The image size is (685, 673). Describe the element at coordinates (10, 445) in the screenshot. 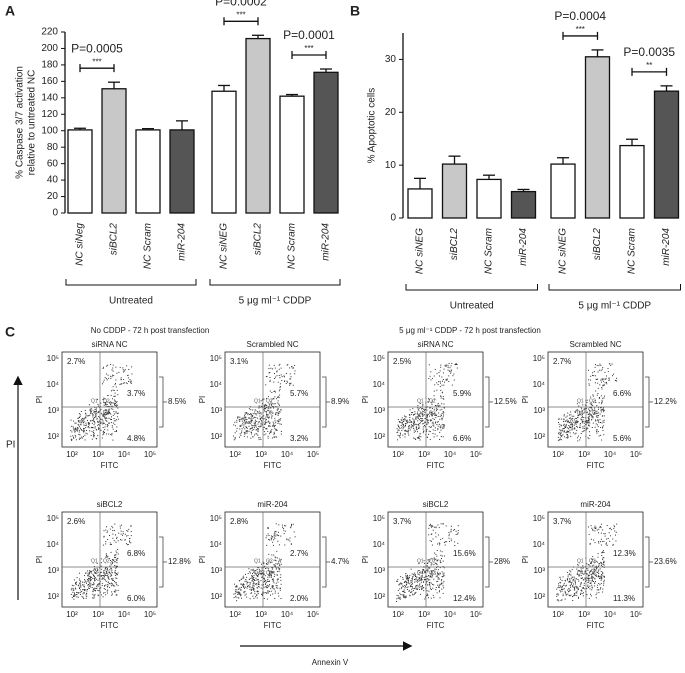

I see `big-y-label: PI` at that location.